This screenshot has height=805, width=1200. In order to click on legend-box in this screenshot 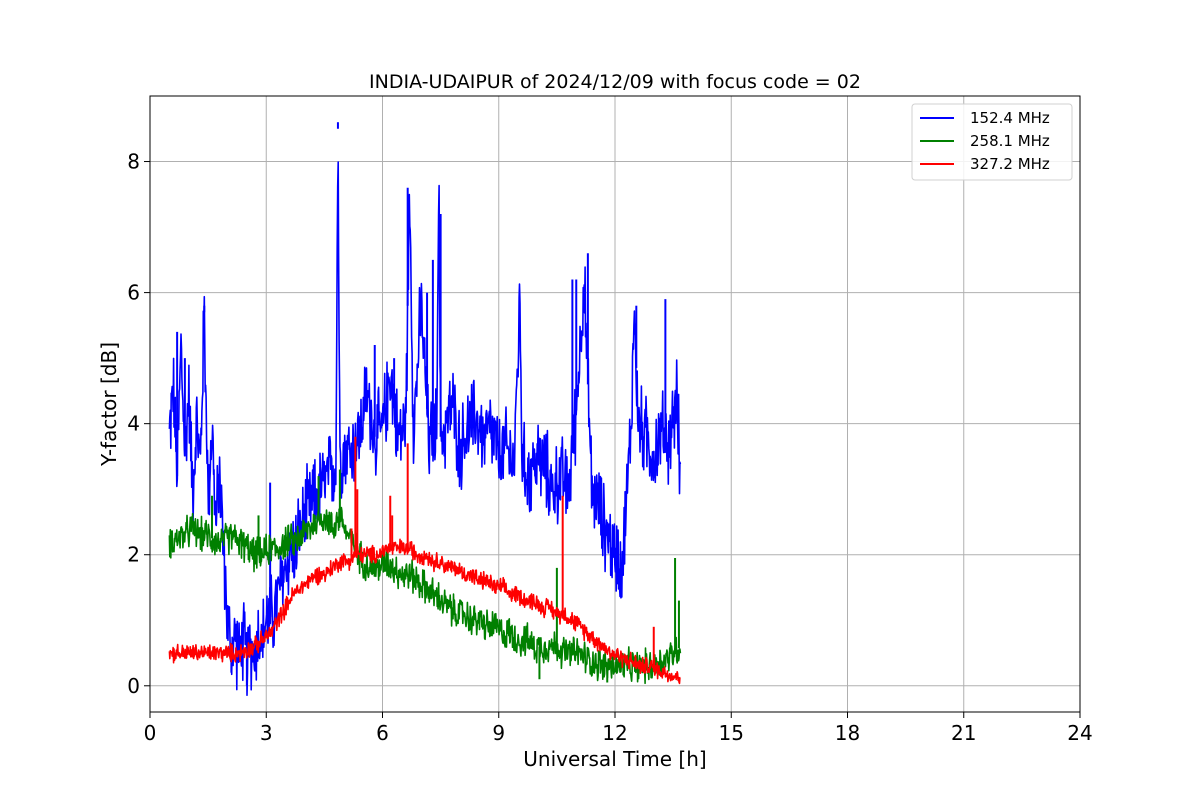, I will do `click(992, 142)`.